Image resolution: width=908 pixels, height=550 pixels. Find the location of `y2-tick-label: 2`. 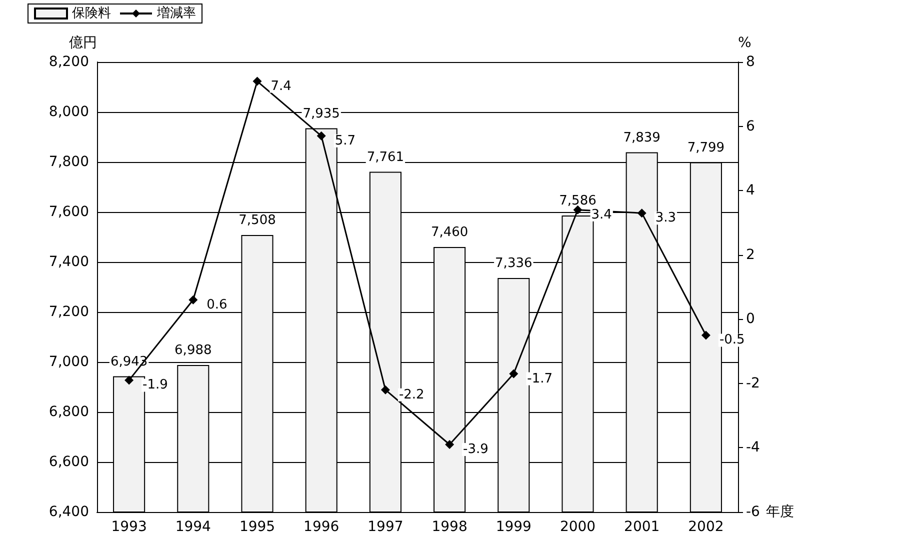

y2-tick-label: 2 is located at coordinates (750, 254).